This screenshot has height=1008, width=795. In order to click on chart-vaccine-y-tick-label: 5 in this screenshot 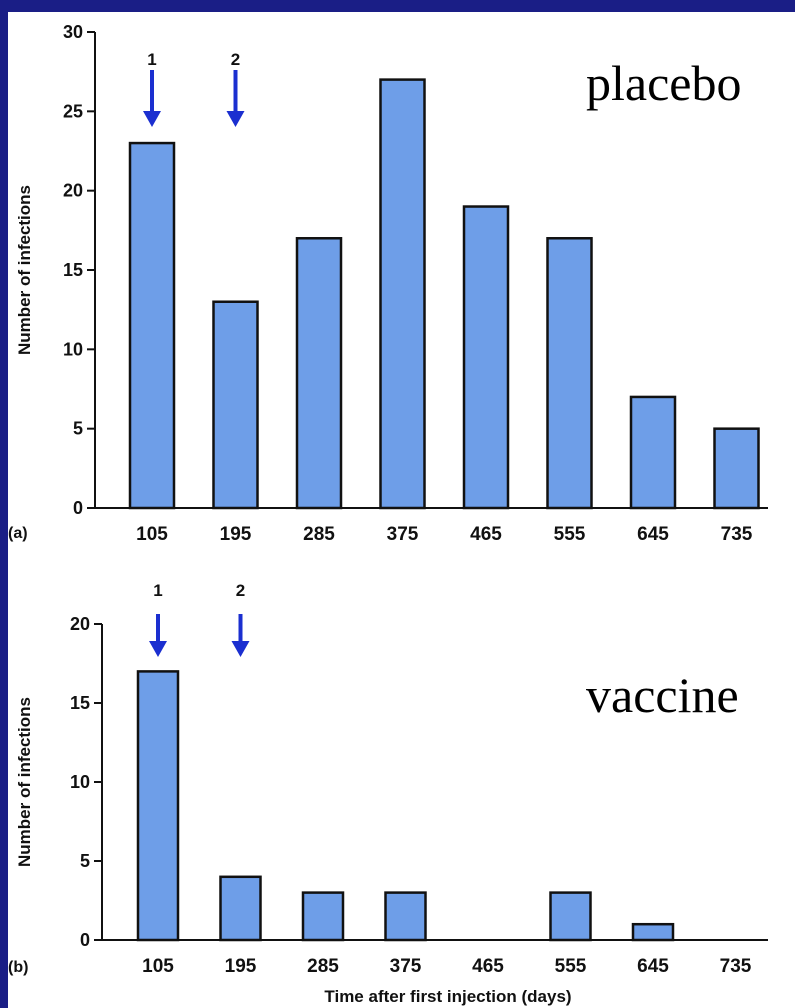, I will do `click(85, 861)`.